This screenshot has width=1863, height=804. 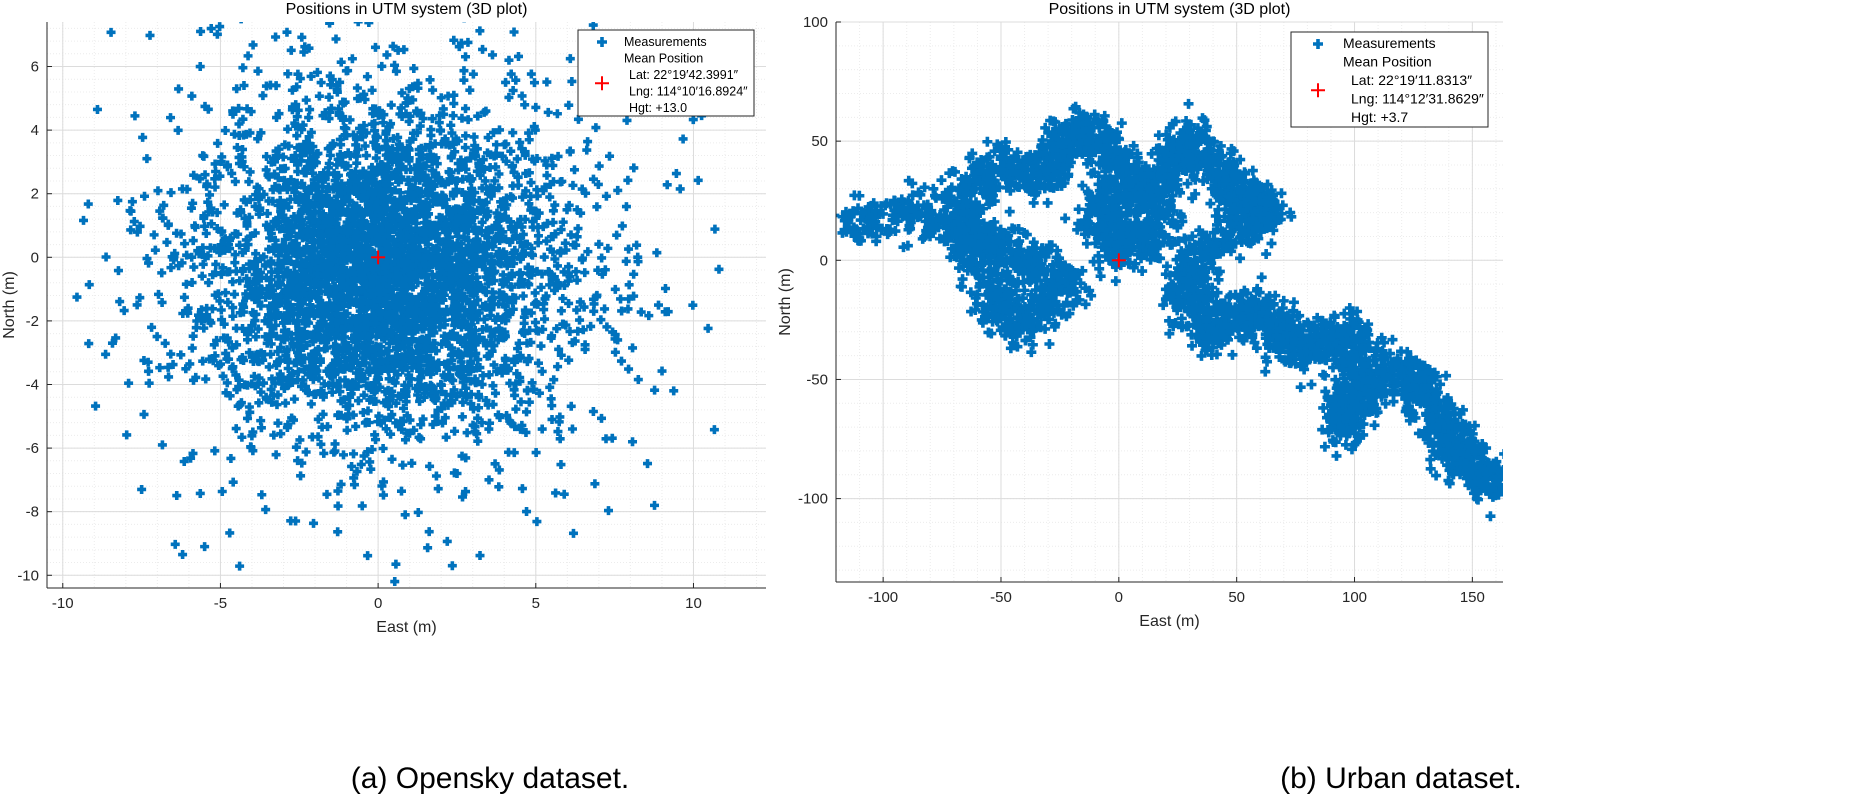 I want to click on x-tick-label: -10, so click(x=63, y=603).